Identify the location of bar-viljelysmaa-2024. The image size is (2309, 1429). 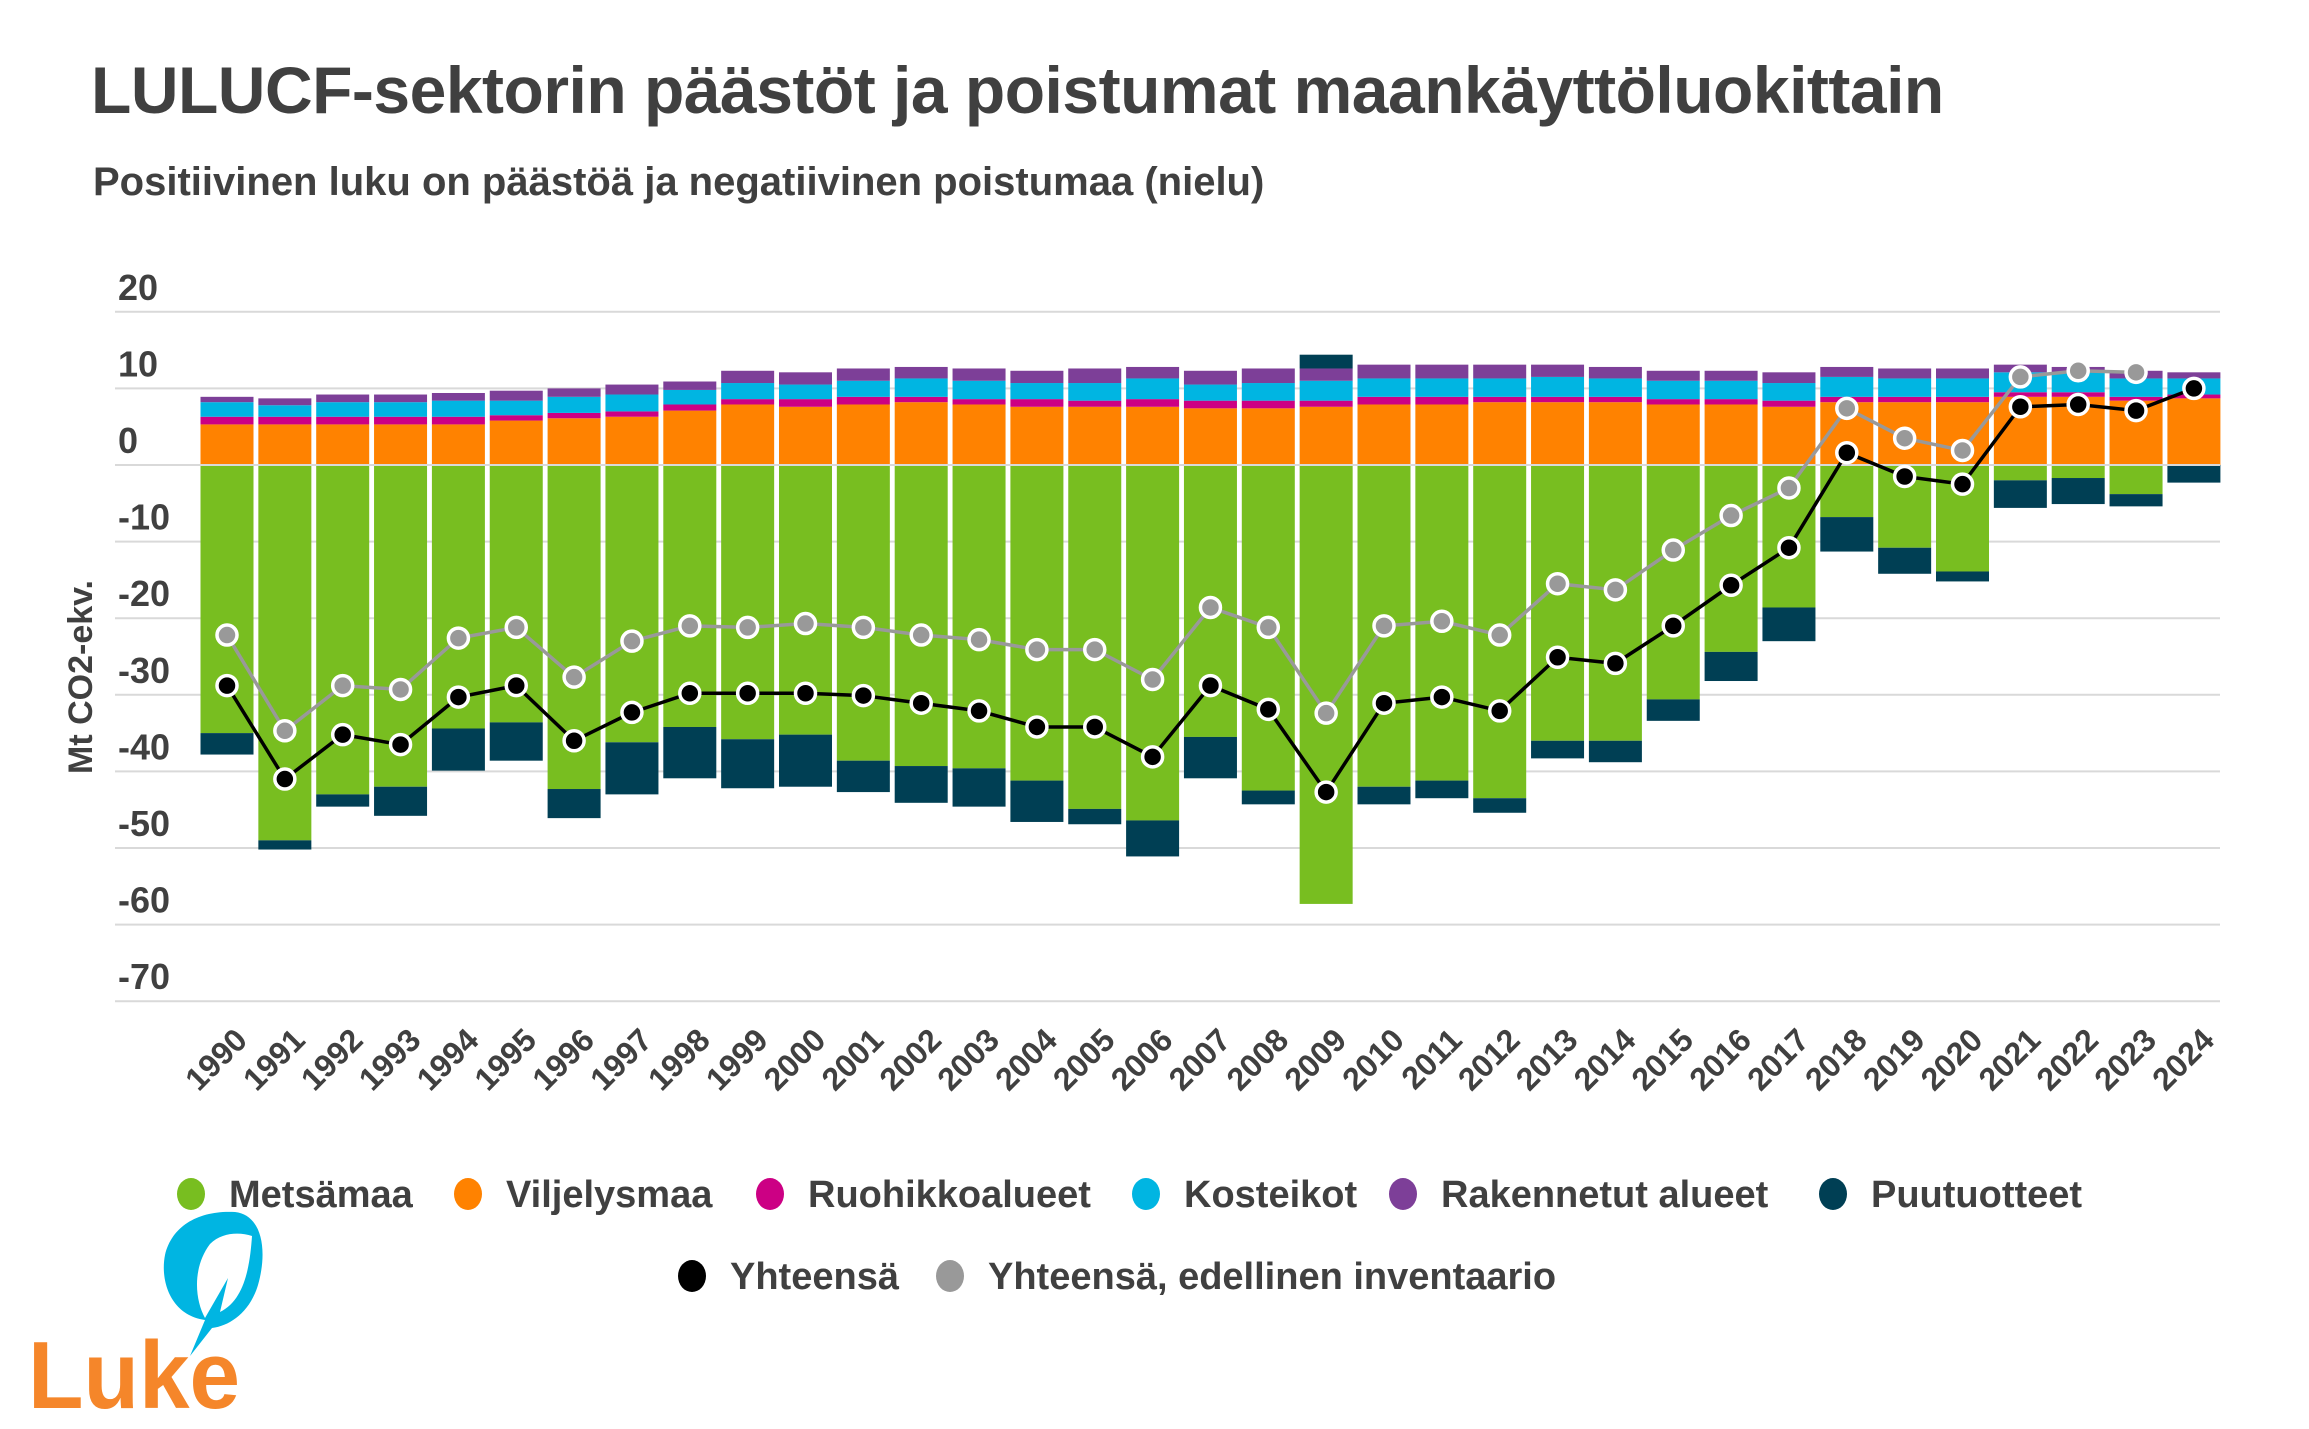
(2194, 431).